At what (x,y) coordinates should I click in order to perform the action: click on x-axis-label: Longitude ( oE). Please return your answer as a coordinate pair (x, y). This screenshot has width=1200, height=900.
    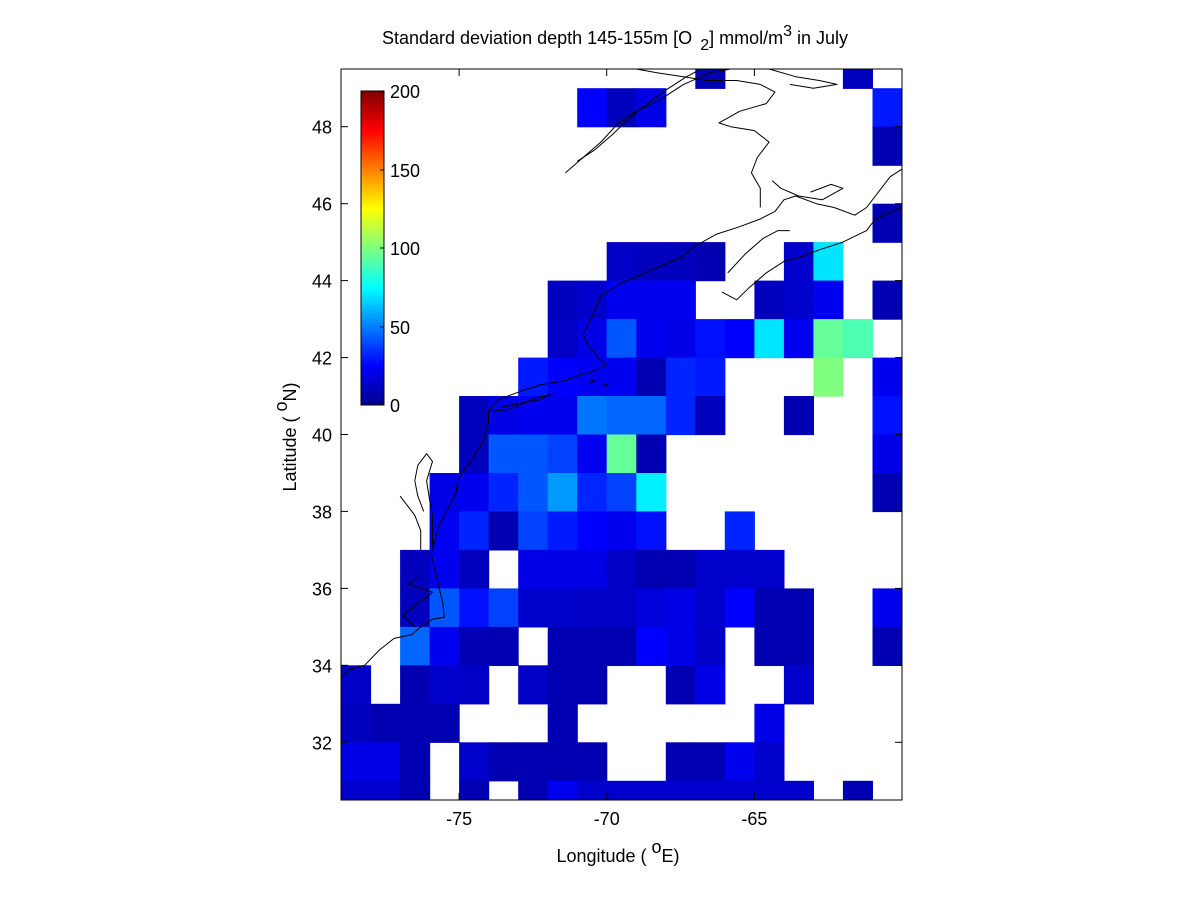
    Looking at the image, I should click on (617, 851).